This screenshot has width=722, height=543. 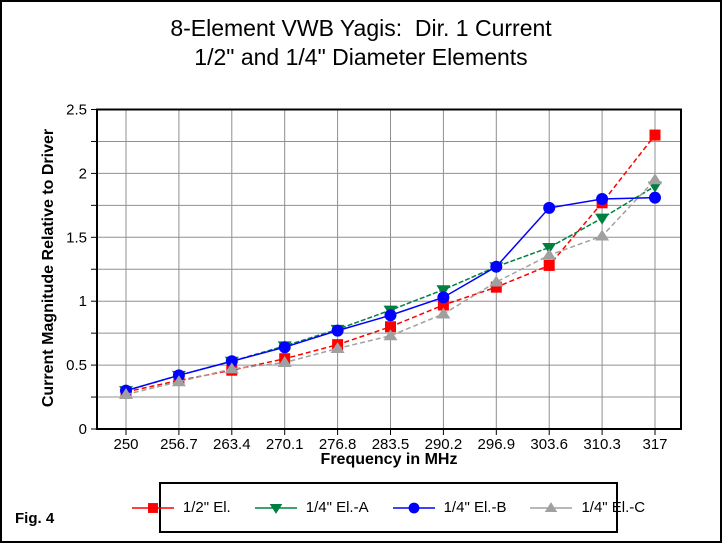 I want to click on x-tick-label: 296.9, so click(x=497, y=444).